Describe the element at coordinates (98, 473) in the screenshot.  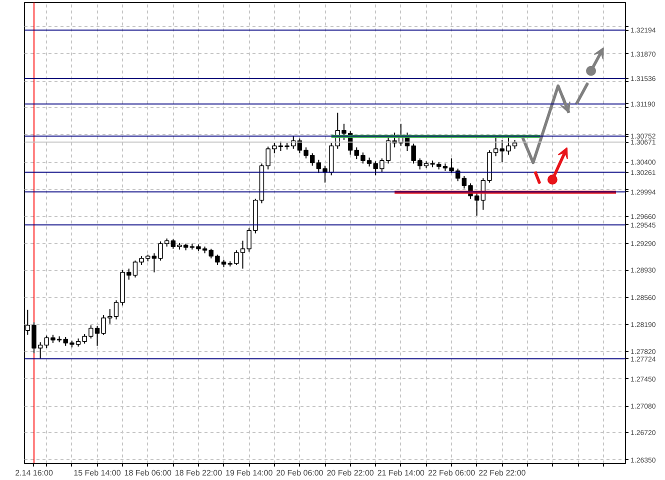
I see `x-tick-label: 15 Feb 14:00` at that location.